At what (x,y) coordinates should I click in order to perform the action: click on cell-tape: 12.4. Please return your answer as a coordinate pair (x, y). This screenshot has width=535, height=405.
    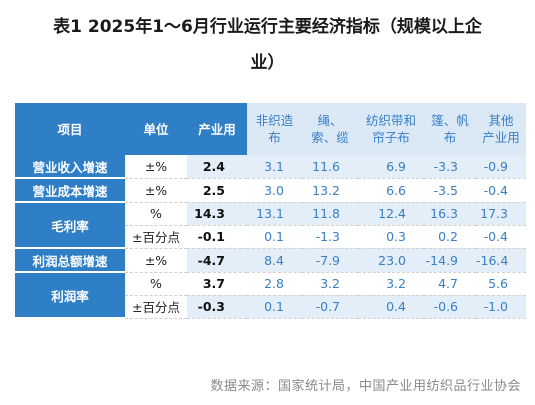
    Looking at the image, I should click on (391, 214).